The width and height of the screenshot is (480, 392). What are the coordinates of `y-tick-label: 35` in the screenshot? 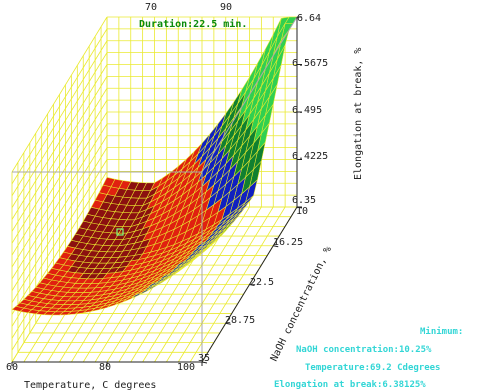 It's located at (204, 358).